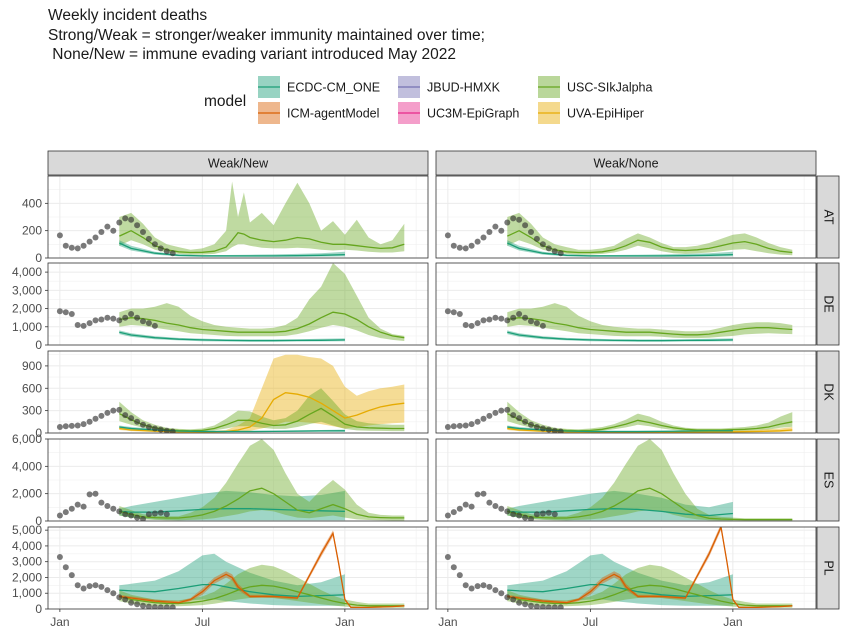 The width and height of the screenshot is (850, 638). I want to click on strip-label: DK, so click(829, 392).